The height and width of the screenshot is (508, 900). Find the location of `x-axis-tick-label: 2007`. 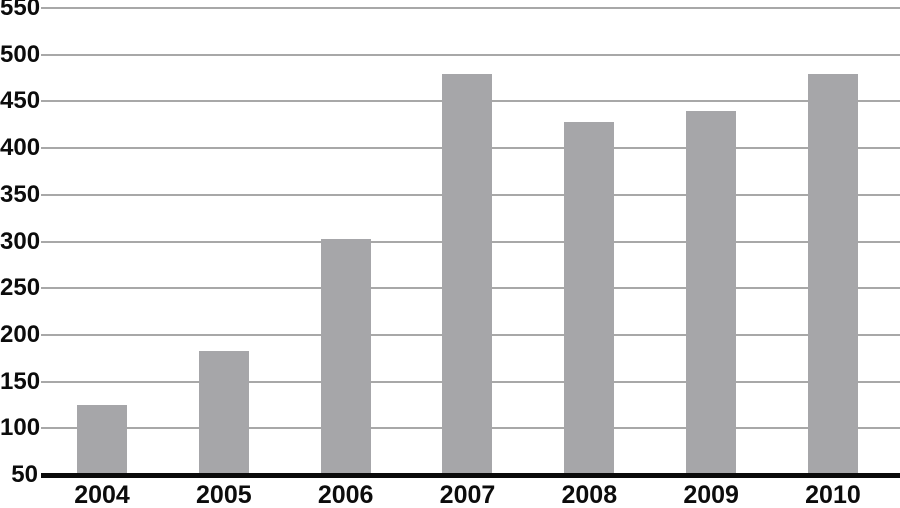

x-axis-tick-label: 2007 is located at coordinates (467, 494).